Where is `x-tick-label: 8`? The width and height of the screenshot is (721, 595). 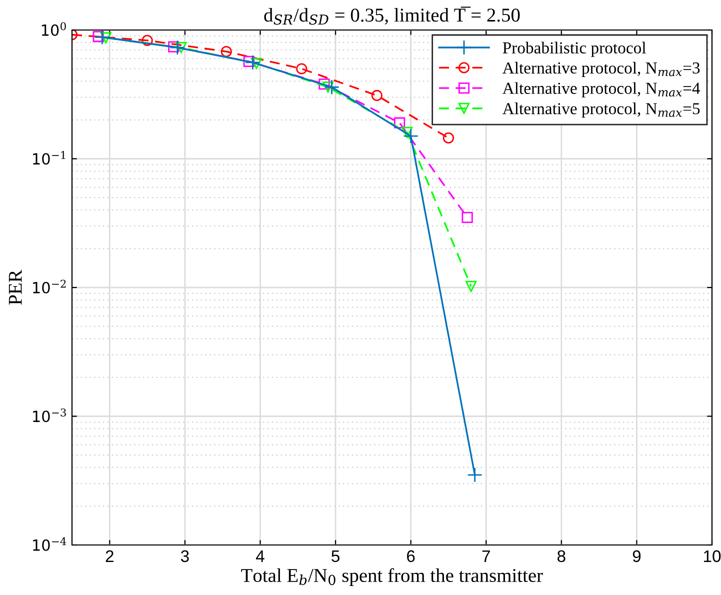 x-tick-label: 8 is located at coordinates (562, 556).